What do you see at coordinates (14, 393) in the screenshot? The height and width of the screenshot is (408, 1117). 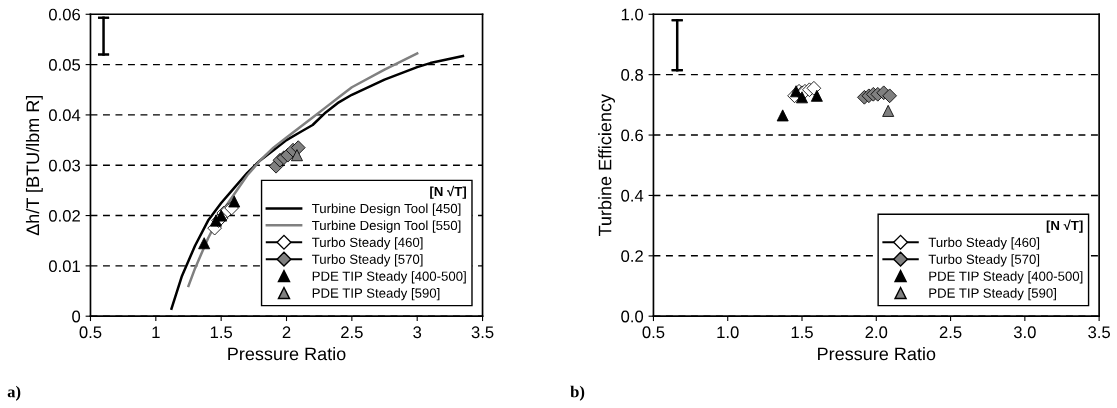 I see `text: a)` at bounding box center [14, 393].